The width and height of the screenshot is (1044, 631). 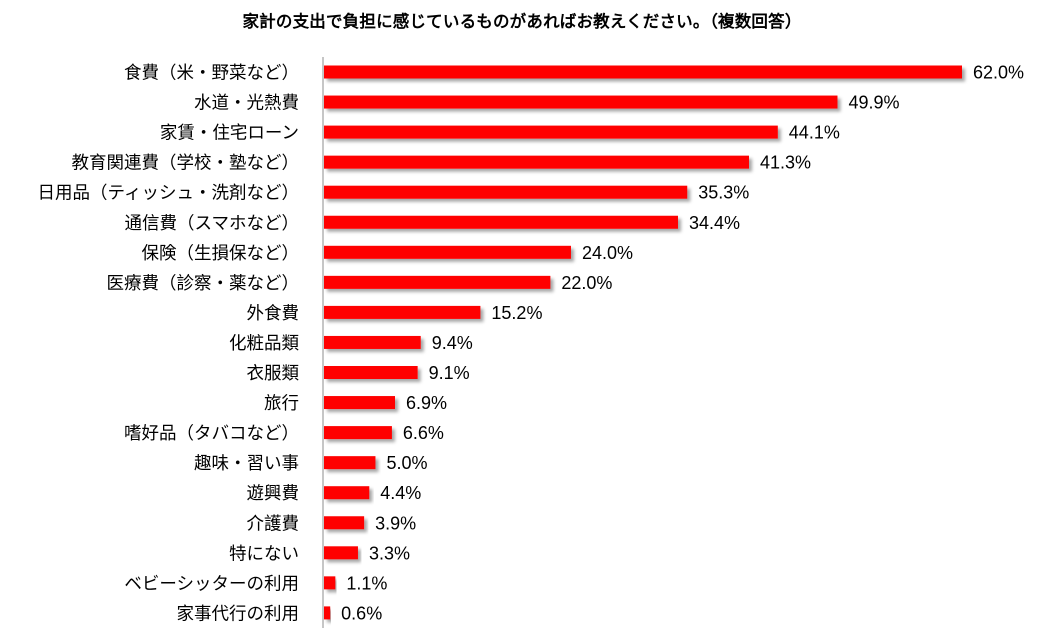 What do you see at coordinates (238, 614) in the screenshot?
I see `category-label: 家事代行の利用` at bounding box center [238, 614].